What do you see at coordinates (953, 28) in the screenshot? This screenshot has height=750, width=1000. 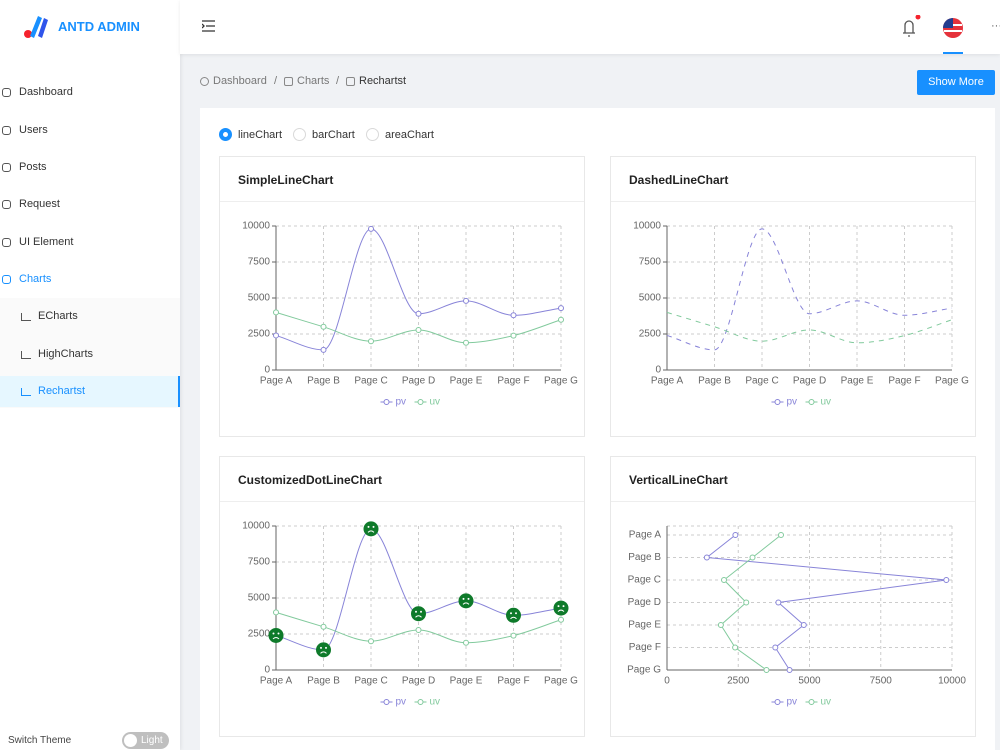 I see `language-flag` at bounding box center [953, 28].